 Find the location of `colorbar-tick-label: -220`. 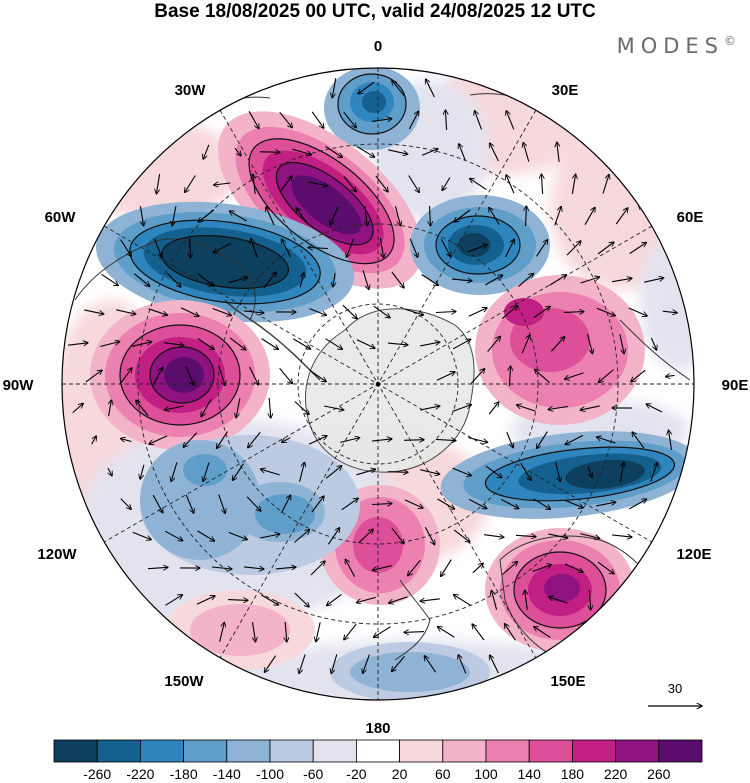

colorbar-tick-label: -220 is located at coordinates (140, 774).